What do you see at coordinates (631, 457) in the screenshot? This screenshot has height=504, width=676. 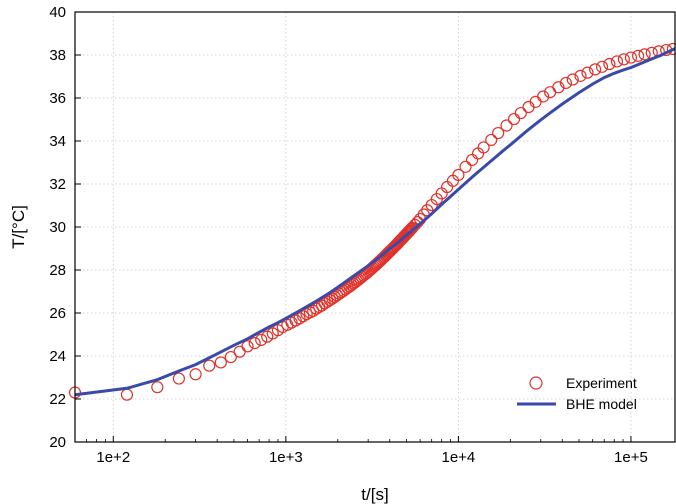 I see `x-tick-label: 1e+5` at bounding box center [631, 457].